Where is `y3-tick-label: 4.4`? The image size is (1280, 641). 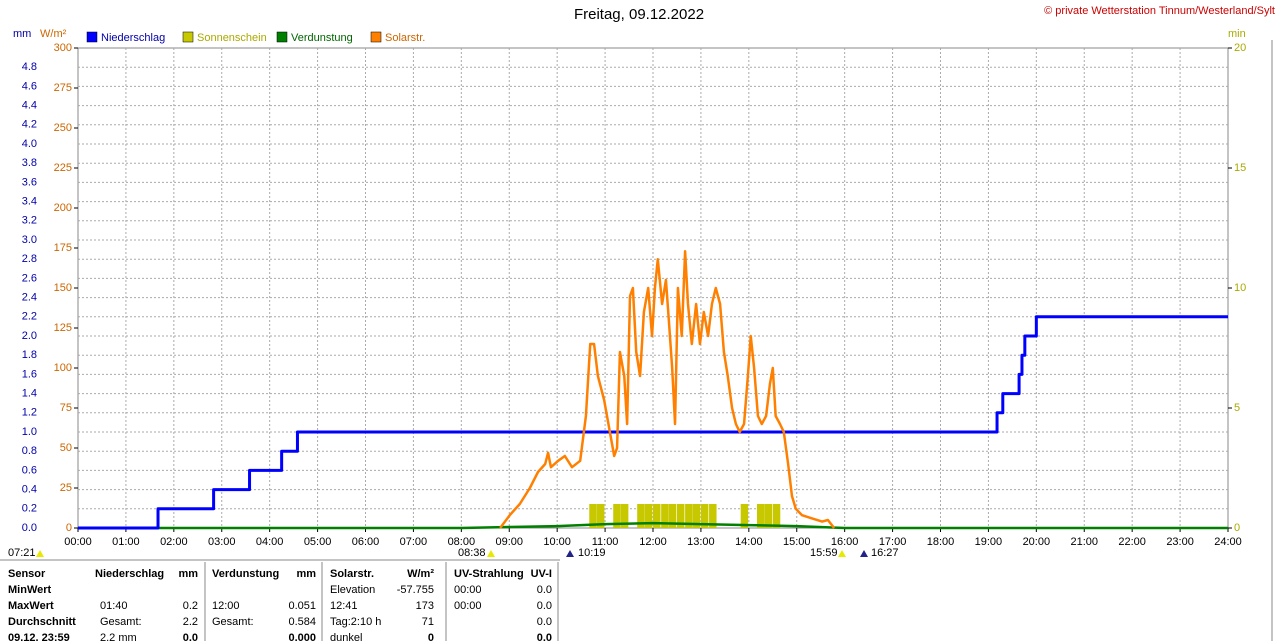 y3-tick-label: 4.4 is located at coordinates (29, 106).